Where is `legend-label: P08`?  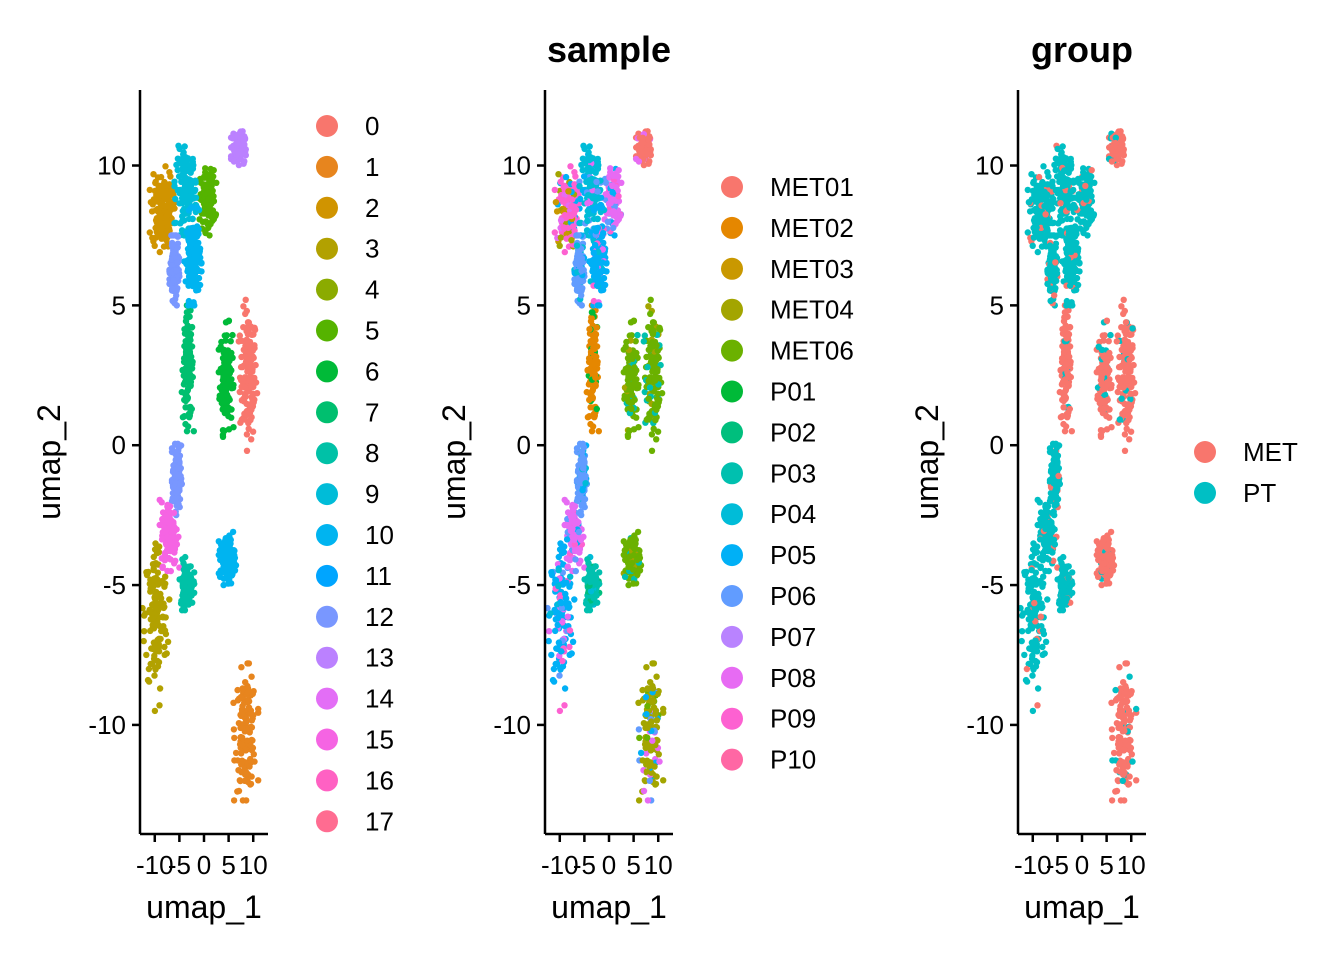
legend-label: P08 is located at coordinates (793, 678).